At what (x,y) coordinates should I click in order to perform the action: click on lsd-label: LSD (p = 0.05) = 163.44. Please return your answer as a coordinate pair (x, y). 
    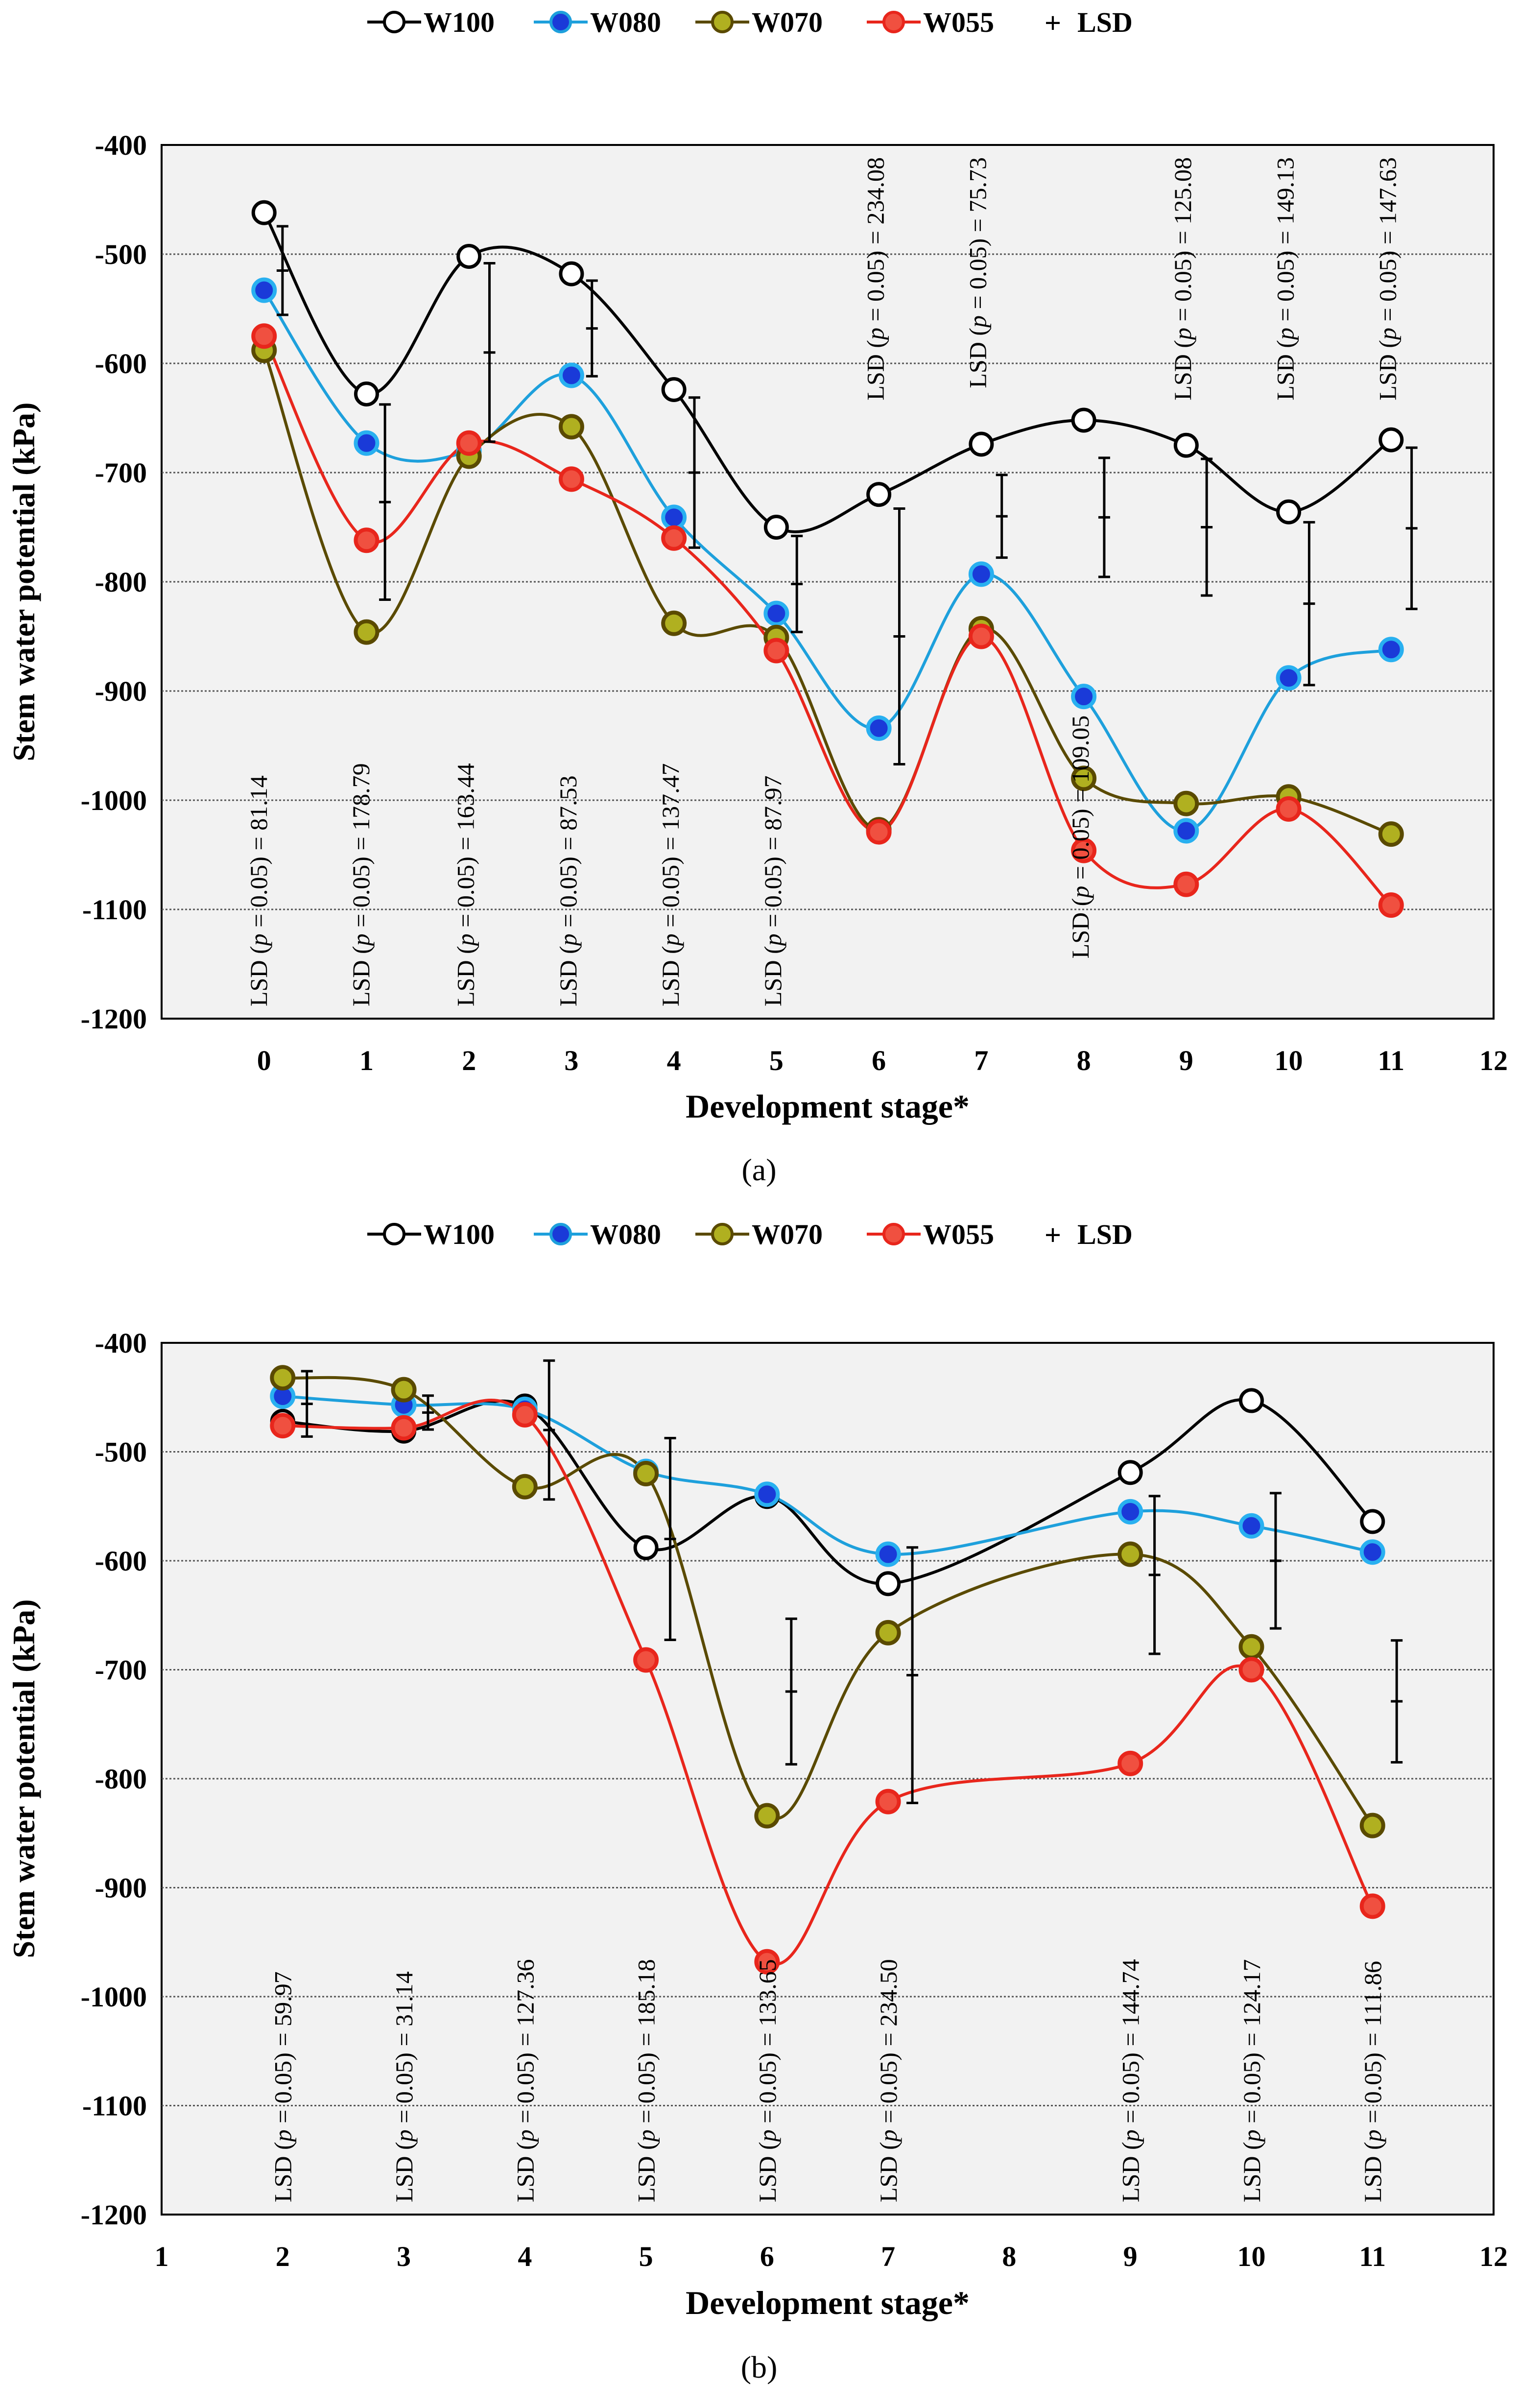
    Looking at the image, I should click on (465, 884).